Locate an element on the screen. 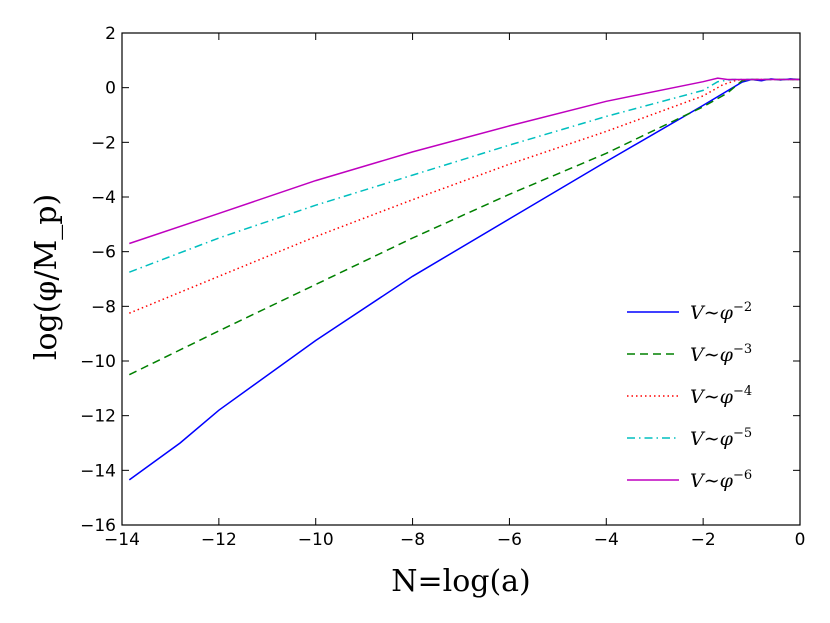 The image size is (830, 623). legend-label-5: V∼φ−6 is located at coordinates (721, 480).